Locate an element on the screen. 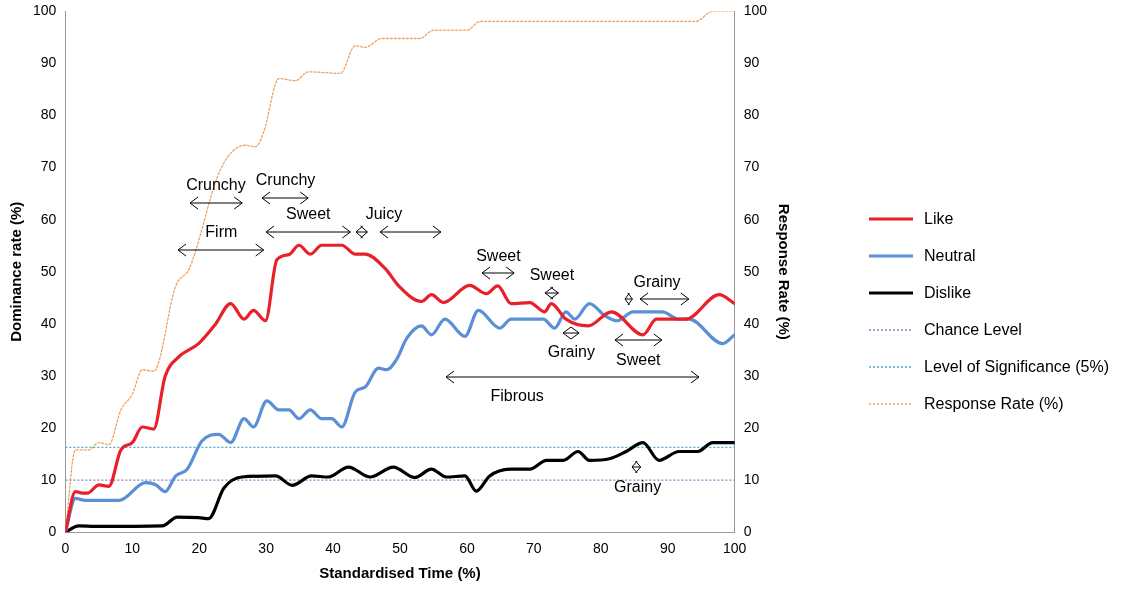  x-tick-label: 30 is located at coordinates (266, 548).